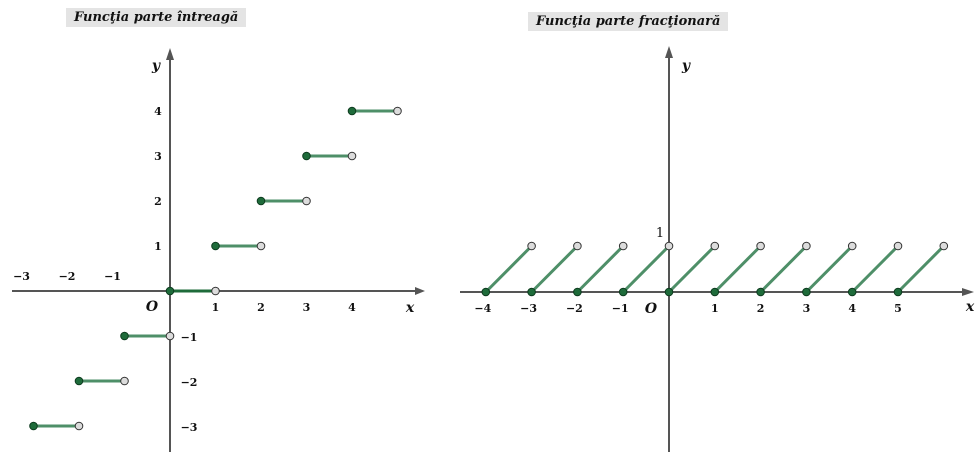  Describe the element at coordinates (158, 201) in the screenshot. I see `left-y-tick-label: 2` at that location.